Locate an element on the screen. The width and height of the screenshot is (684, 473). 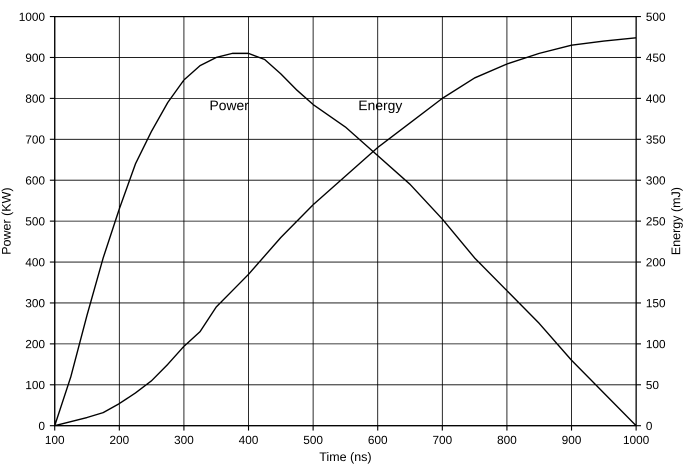
y2-tick-label: 150 is located at coordinates (656, 303).